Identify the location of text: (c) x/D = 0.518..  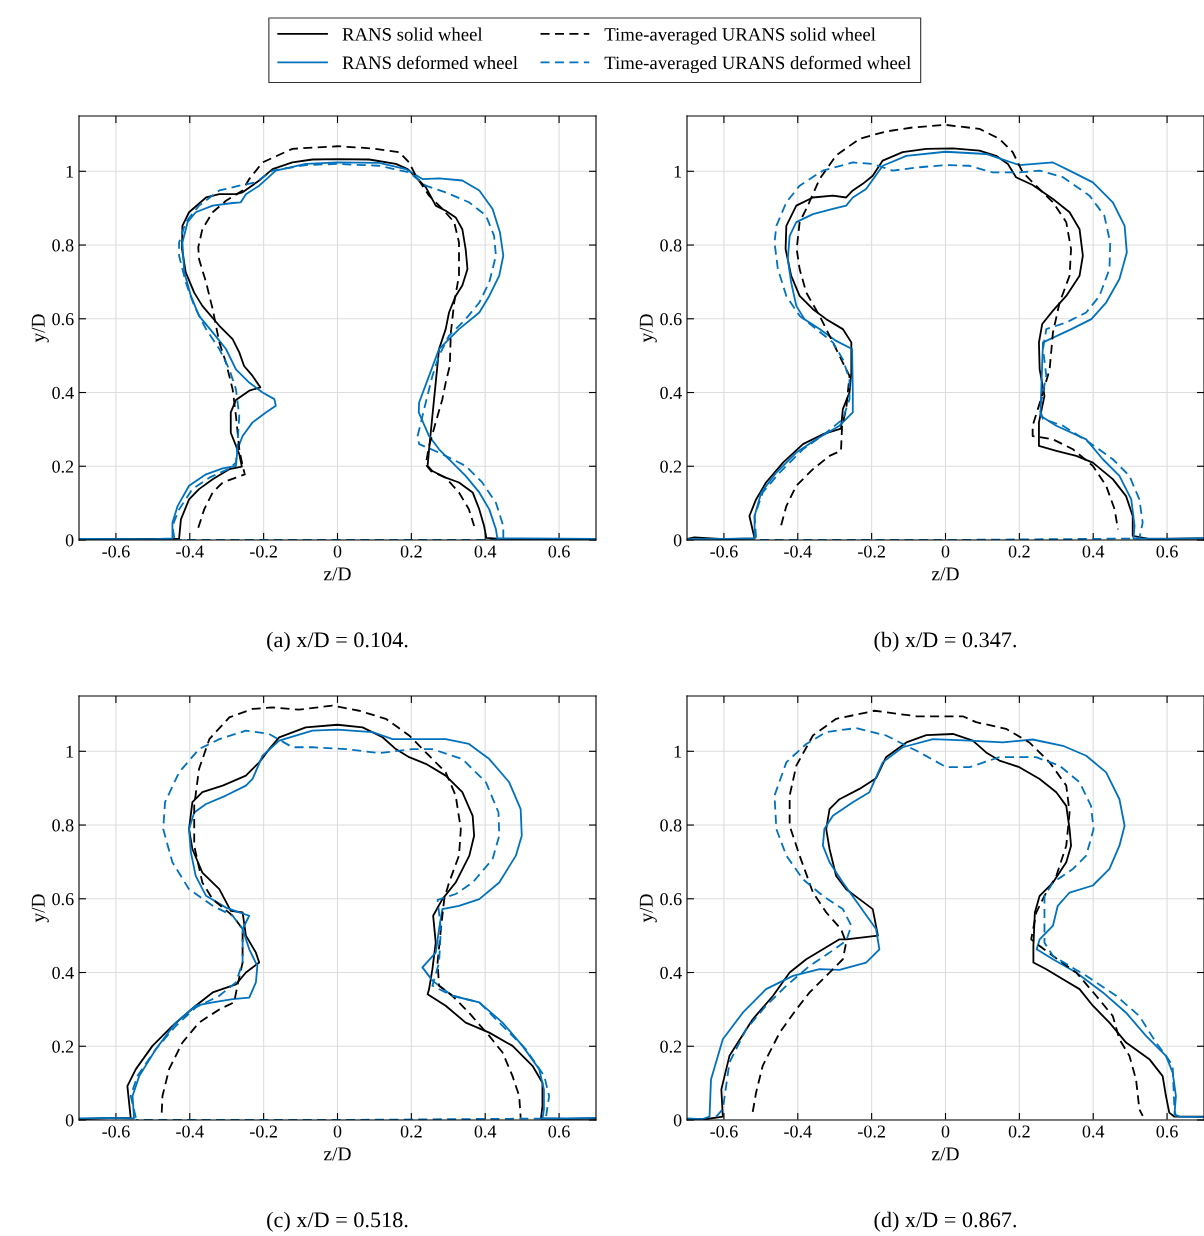
(337, 1221).